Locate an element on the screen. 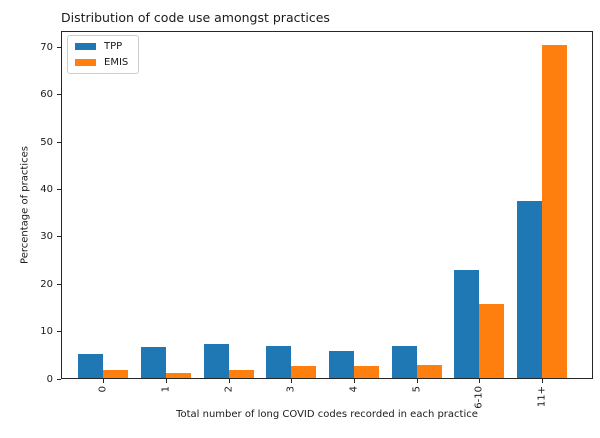 The width and height of the screenshot is (600, 438). x-tick-label: 0 is located at coordinates (103, 389).